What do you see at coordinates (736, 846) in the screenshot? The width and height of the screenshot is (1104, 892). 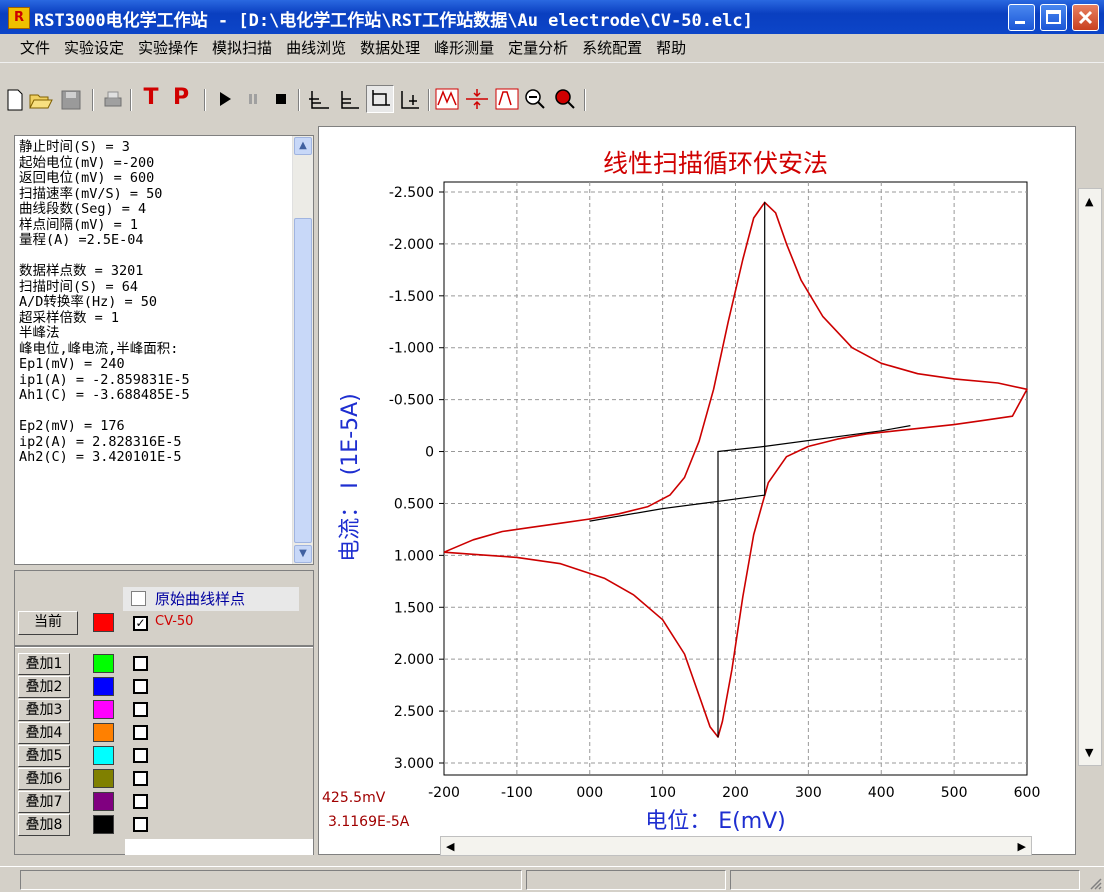 I see `plot-horizontal-scrollbar: ◀ ▶` at bounding box center [736, 846].